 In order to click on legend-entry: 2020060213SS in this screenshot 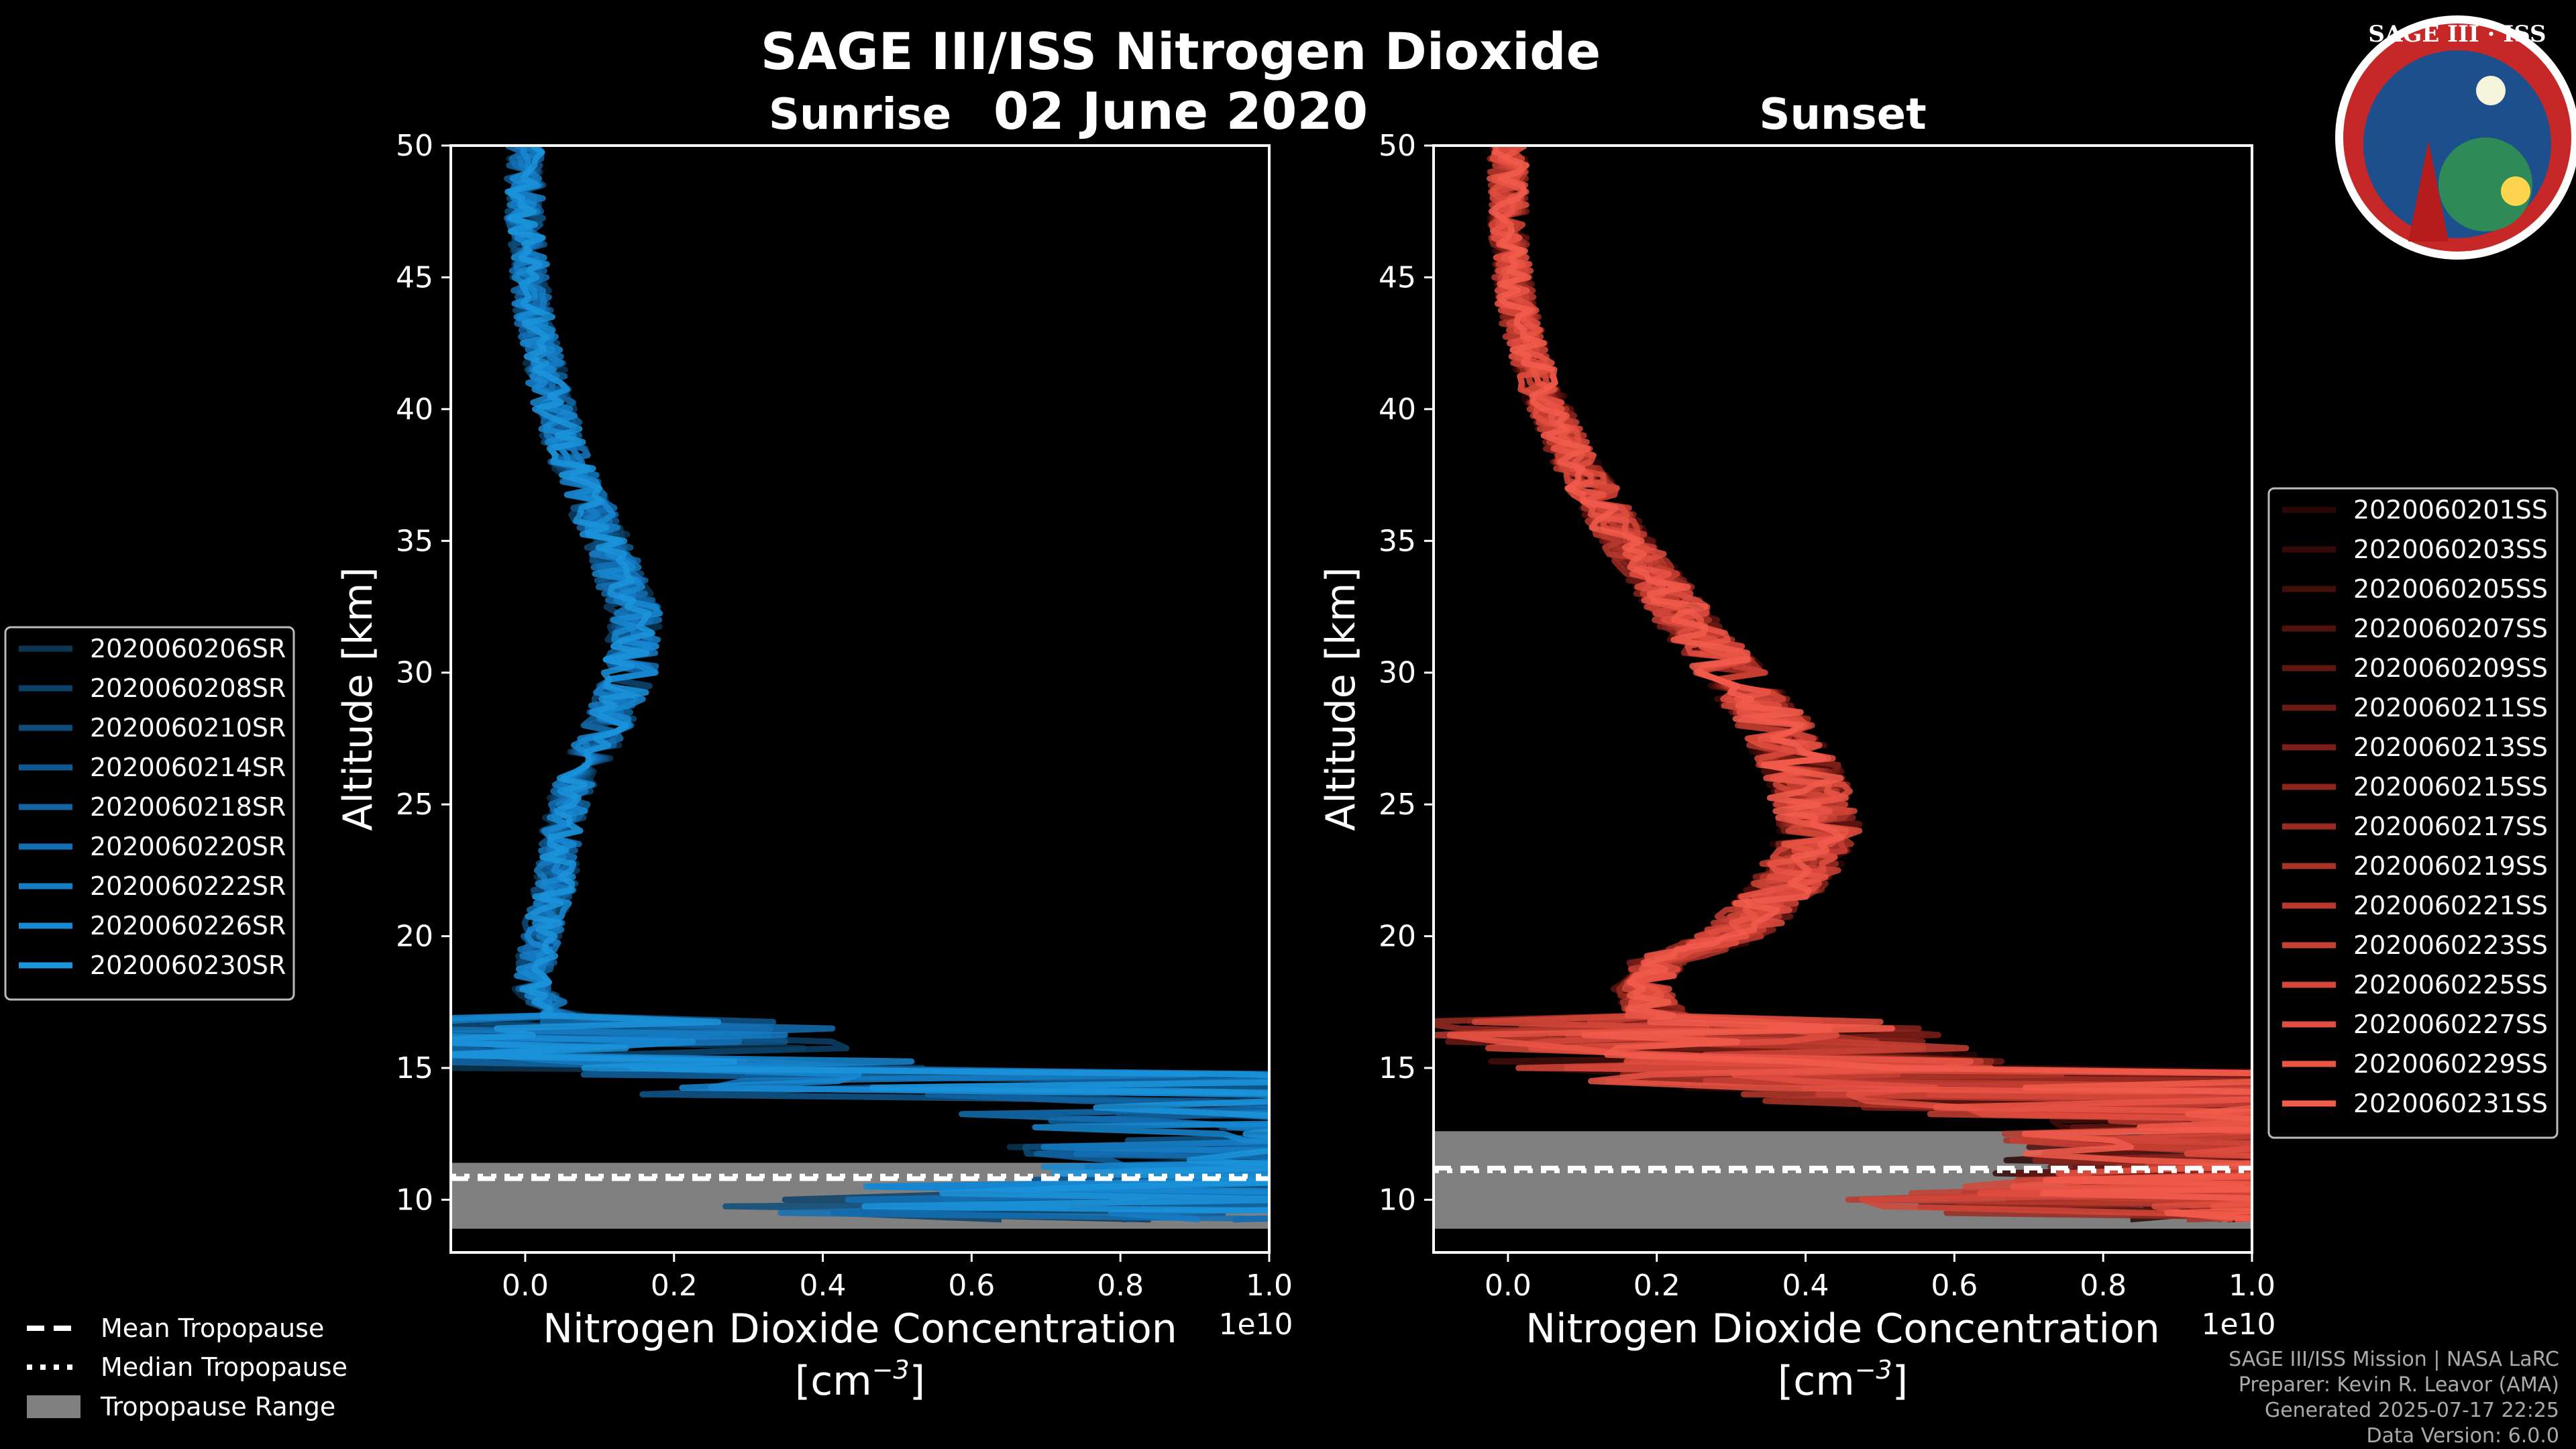, I will do `click(2450, 747)`.